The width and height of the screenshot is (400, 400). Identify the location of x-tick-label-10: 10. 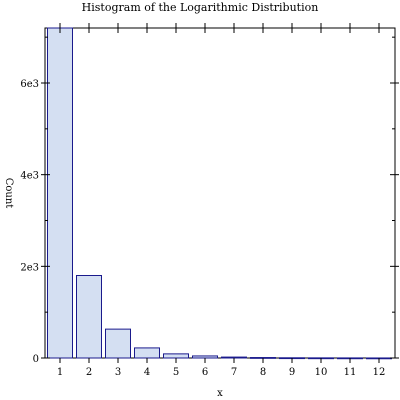
(321, 372).